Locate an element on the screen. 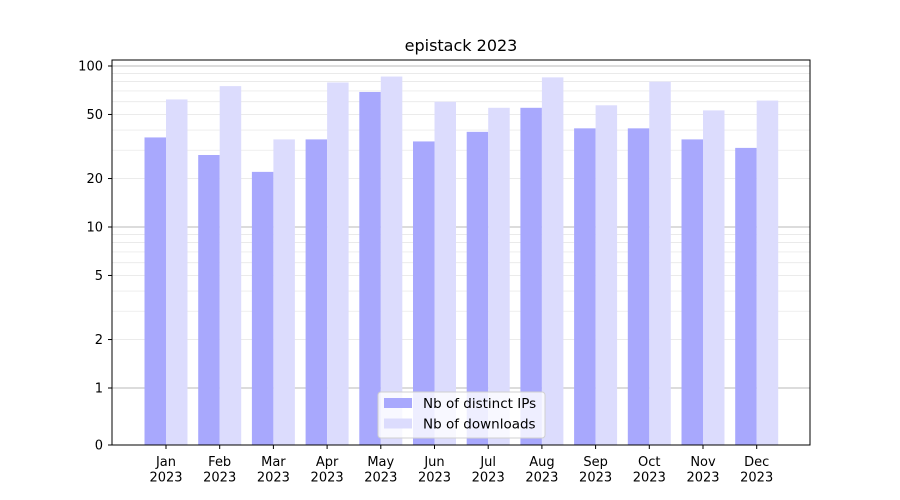 Image resolution: width=900 pixels, height=500 pixels. y-tick-label: 20 is located at coordinates (94, 179).